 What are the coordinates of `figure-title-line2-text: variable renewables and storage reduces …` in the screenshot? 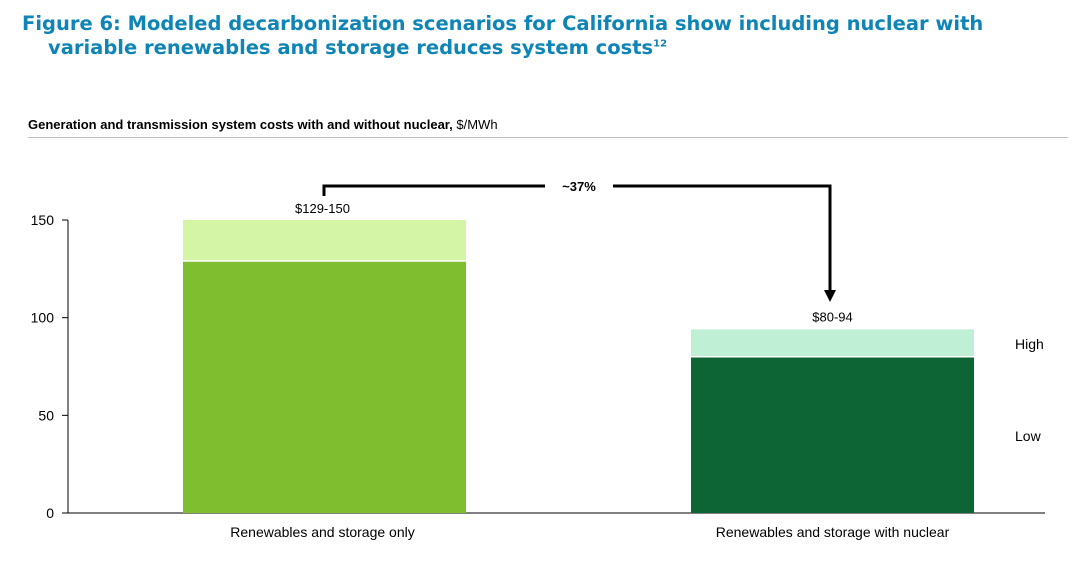 It's located at (351, 47).